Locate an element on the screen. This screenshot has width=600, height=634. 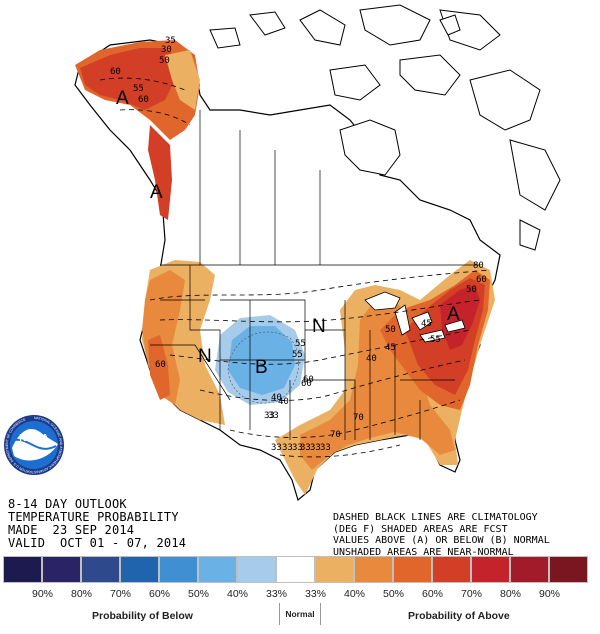
region-label-great-basin: N is located at coordinates (205, 356).